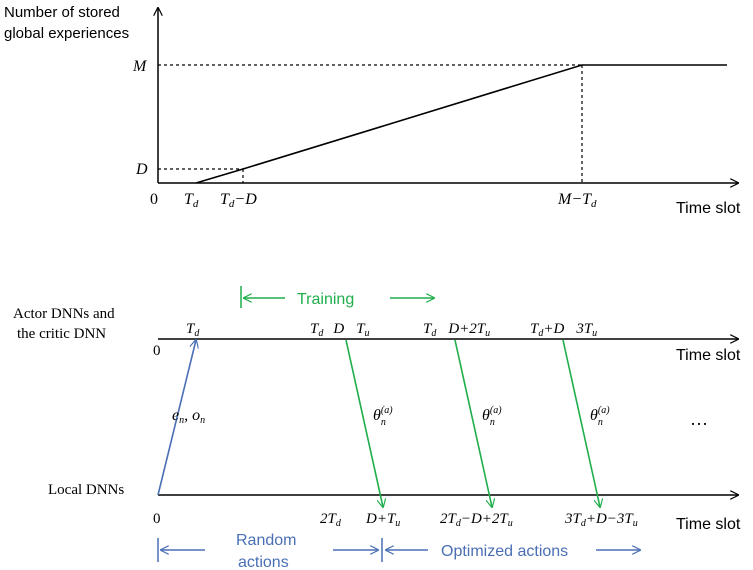  Describe the element at coordinates (563, 330) in the screenshot. I see `upper-tick-Td-plus-D-3Tu: Td+D 3Tu` at that location.